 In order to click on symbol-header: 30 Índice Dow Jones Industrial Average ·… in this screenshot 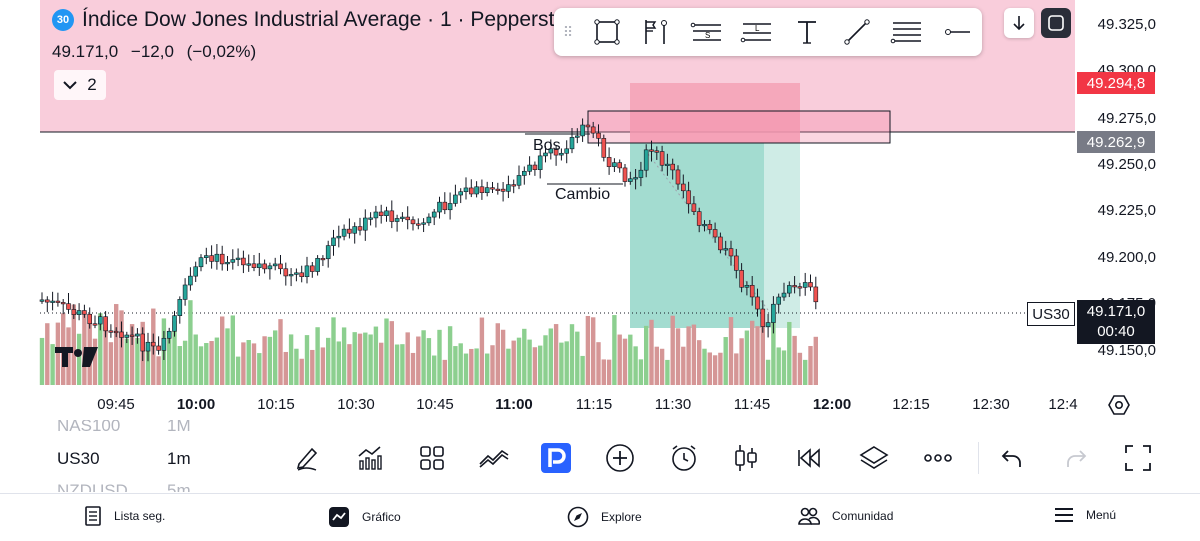, I will do `click(320, 20)`.